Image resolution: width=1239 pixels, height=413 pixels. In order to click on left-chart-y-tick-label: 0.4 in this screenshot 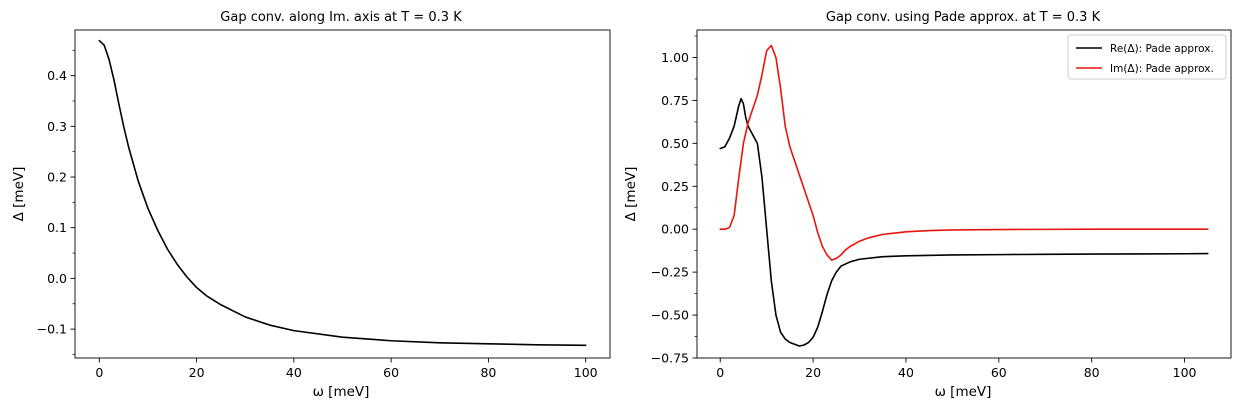, I will do `click(57, 75)`.